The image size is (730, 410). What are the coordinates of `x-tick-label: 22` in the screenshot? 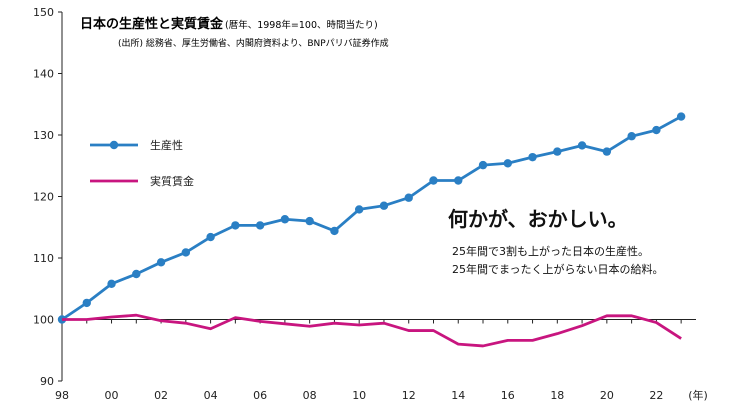 It's located at (656, 395).